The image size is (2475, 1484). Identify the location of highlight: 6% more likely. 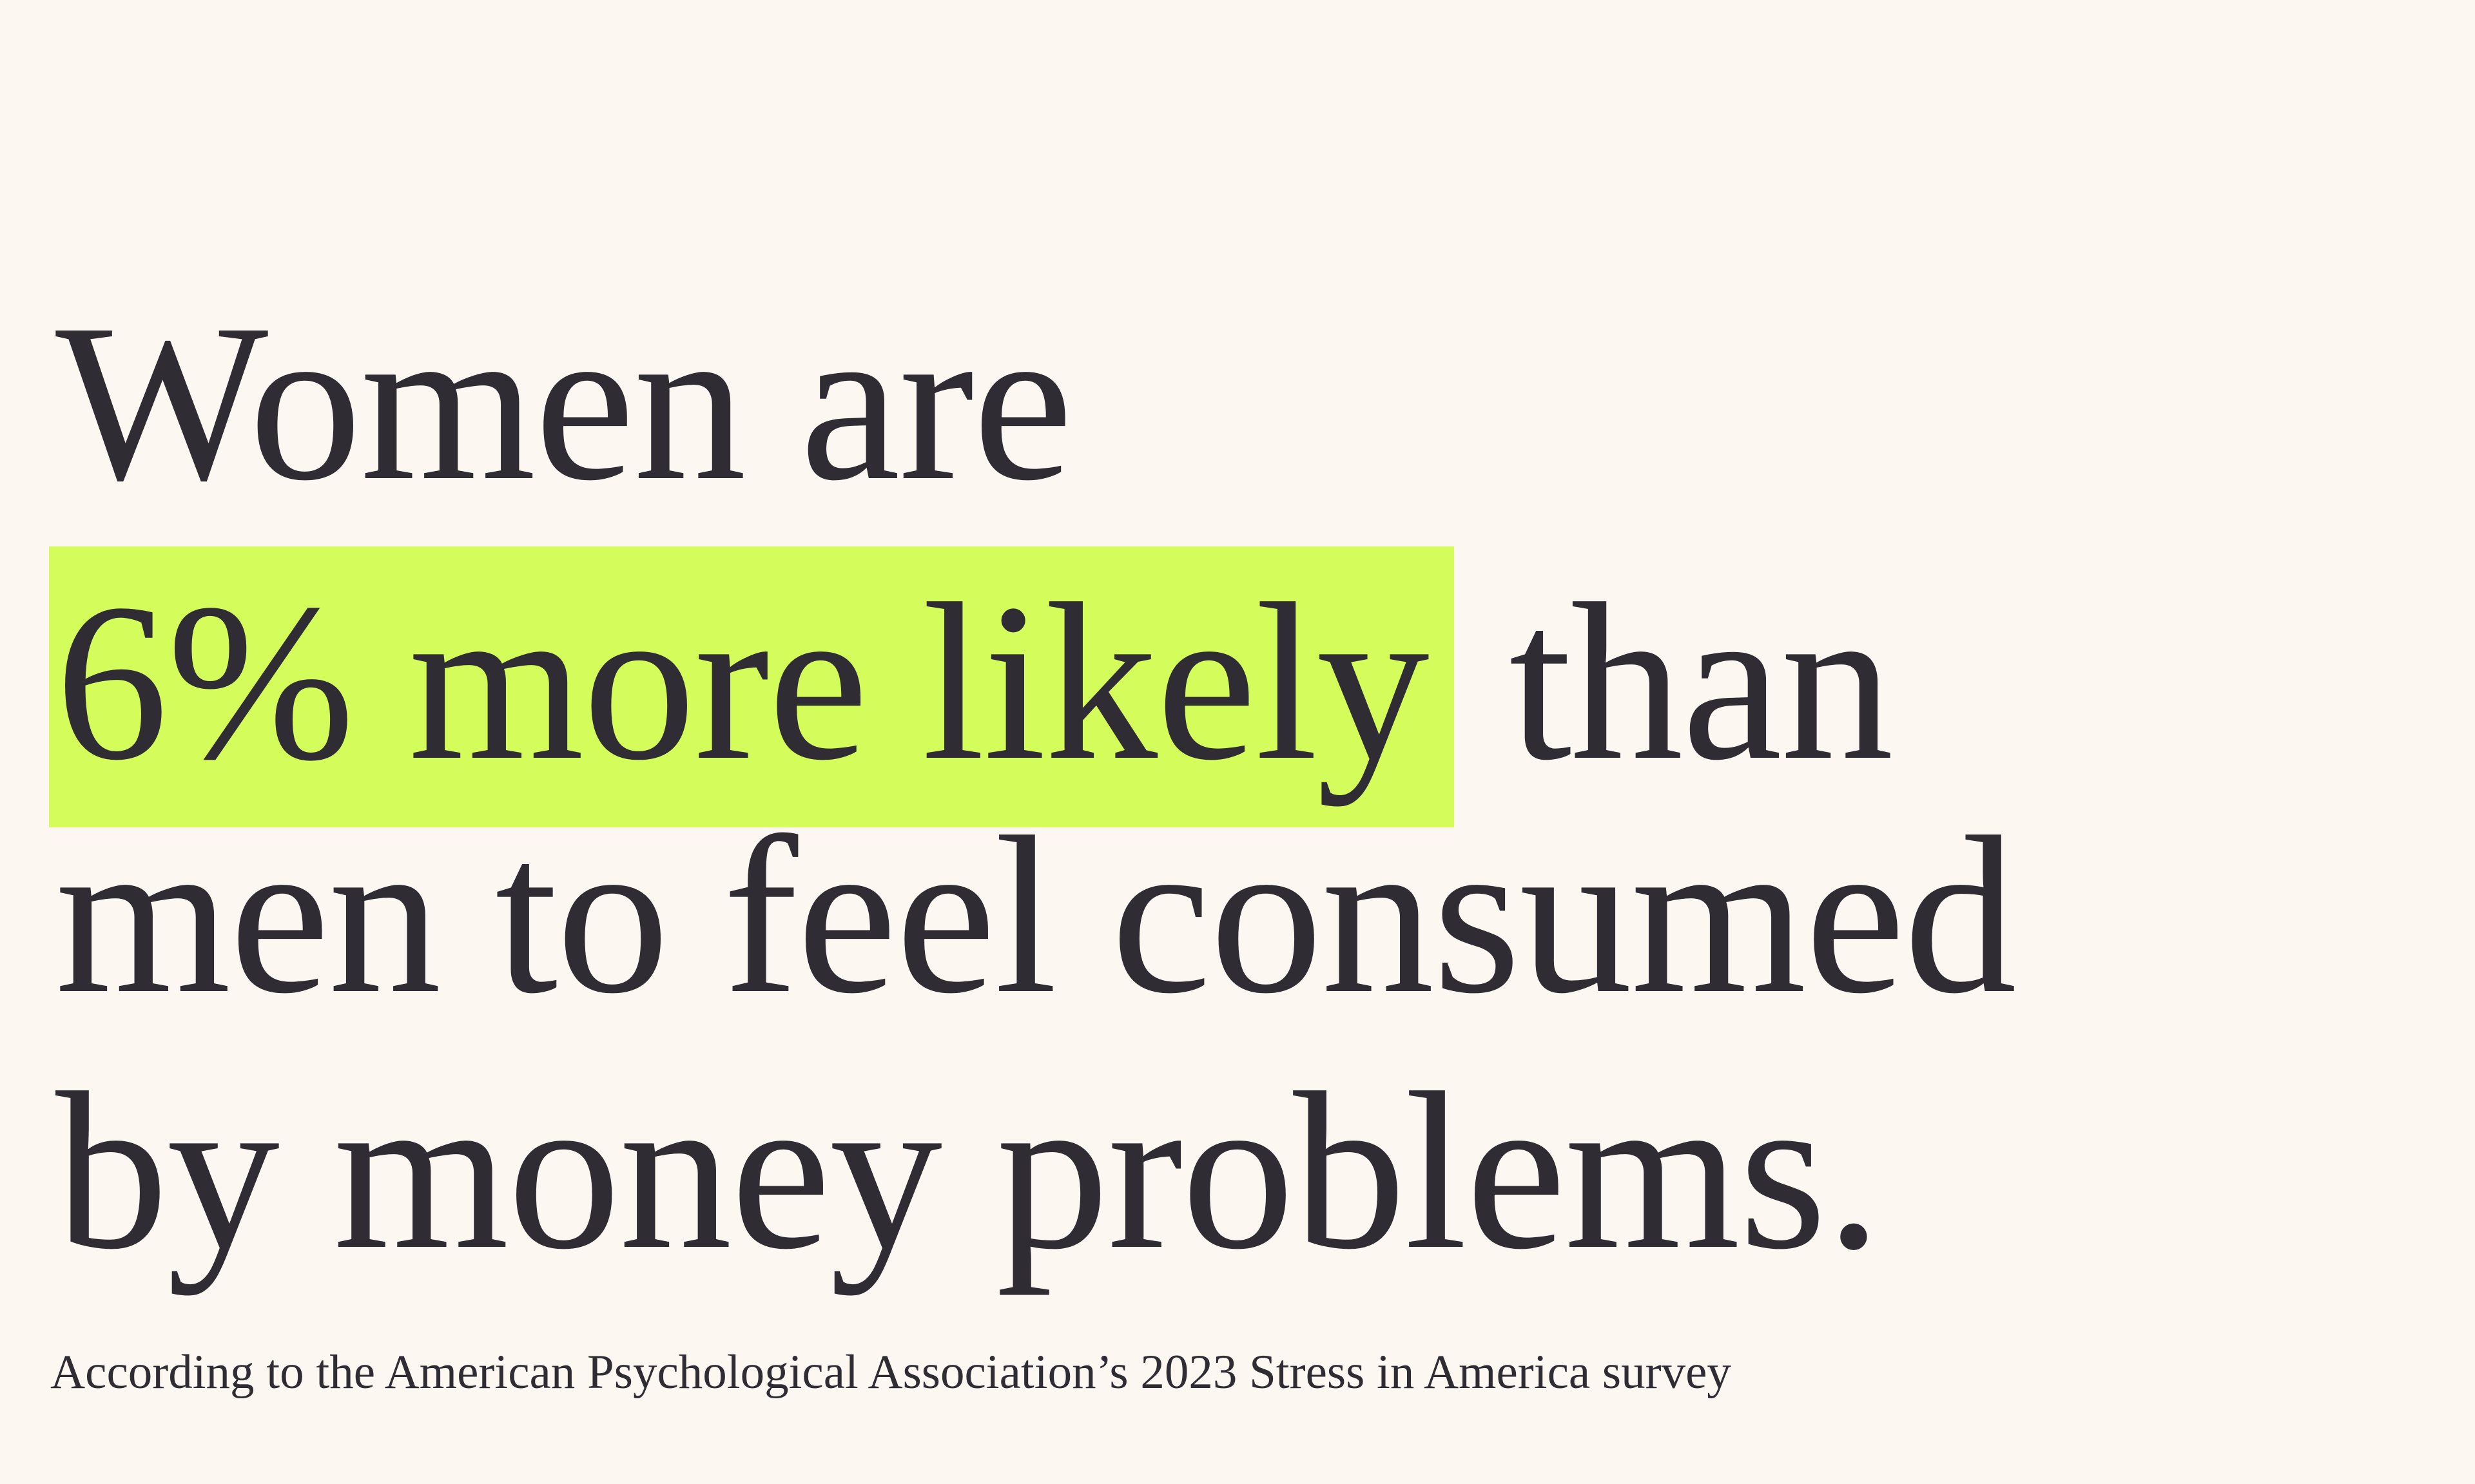
(751, 686).